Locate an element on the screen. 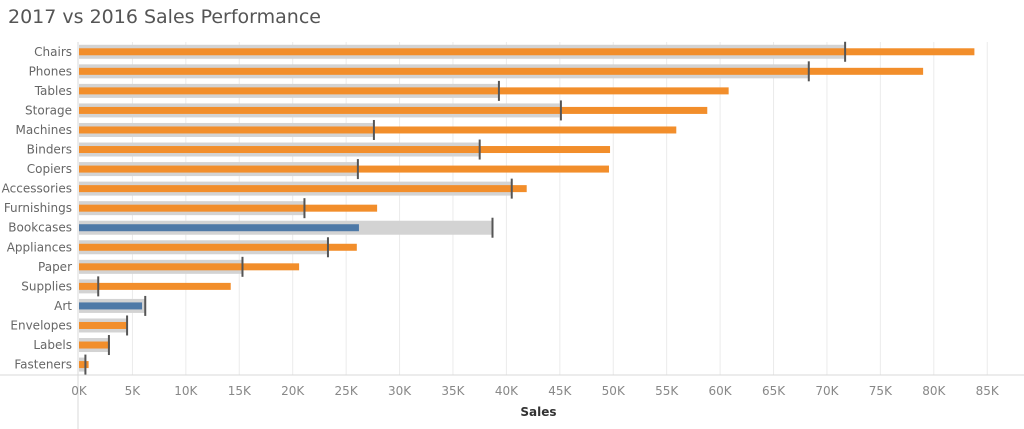  x-tick-label-25k: 25K is located at coordinates (347, 391).